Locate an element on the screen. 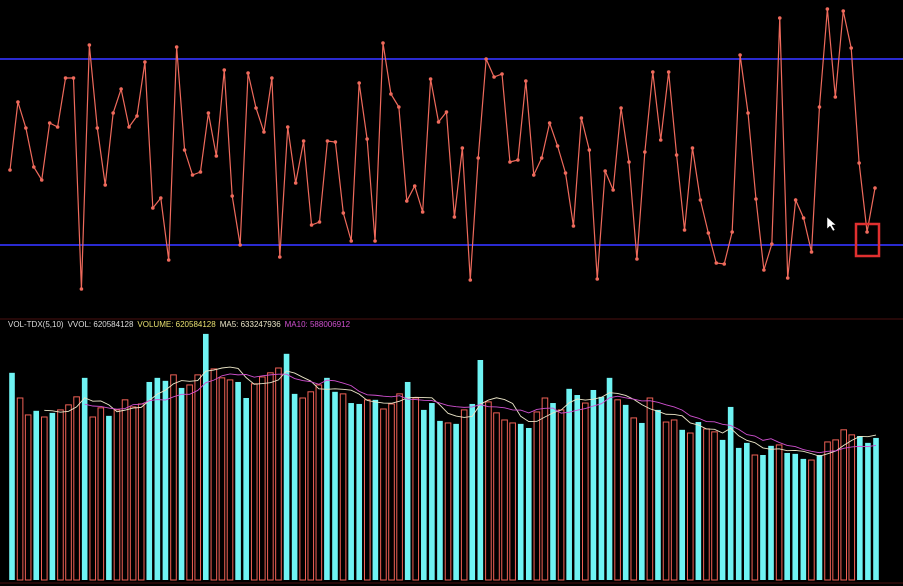  legend-entry: VOLUME: 620584128 is located at coordinates (176, 324).